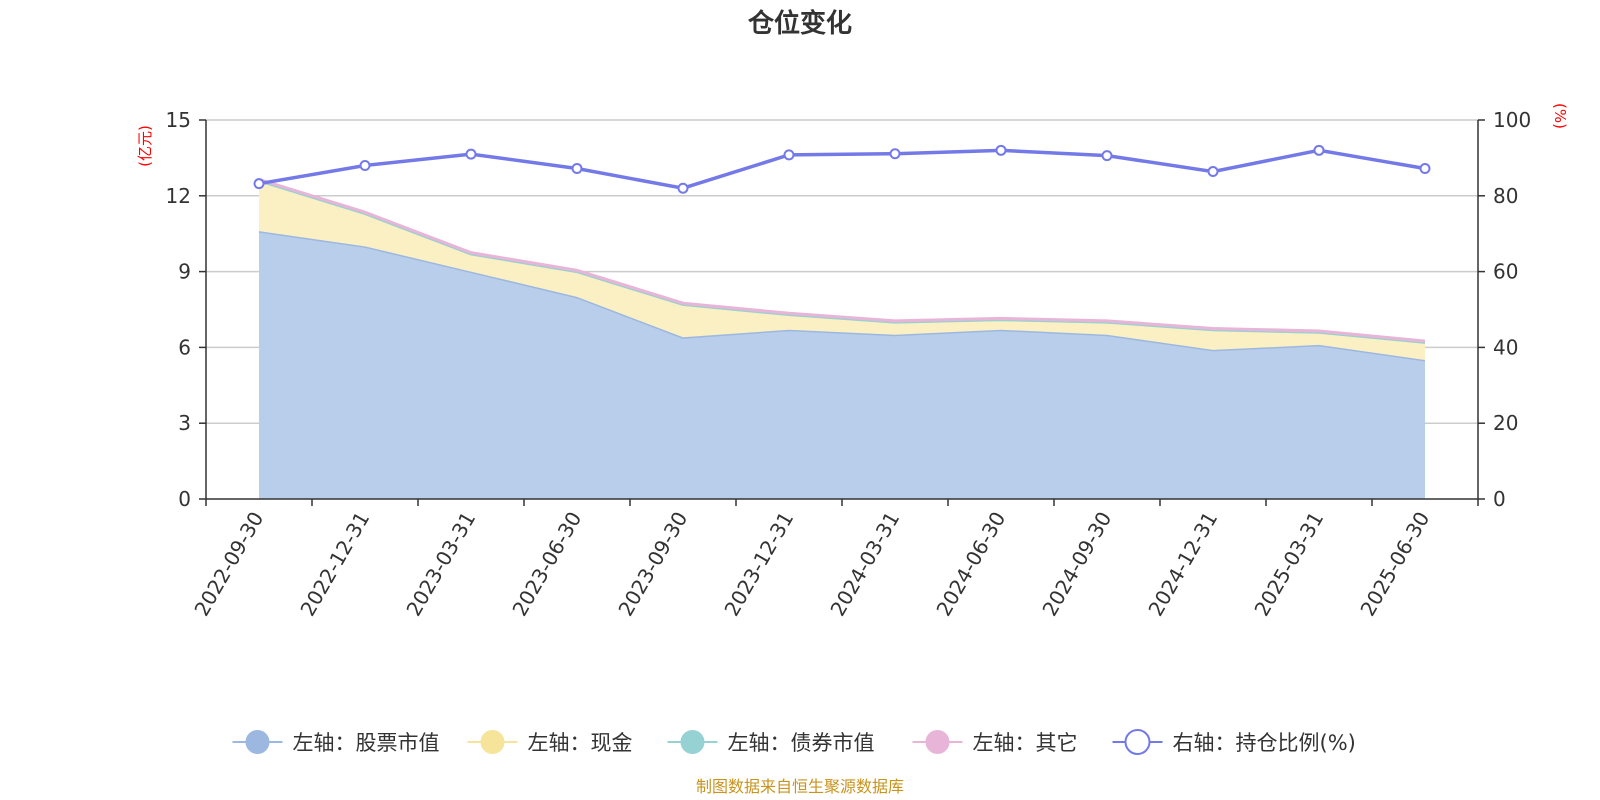 This screenshot has height=800, width=1600. I want to click on x-axis-tick-label: 2024-09-30, so click(1076, 564).